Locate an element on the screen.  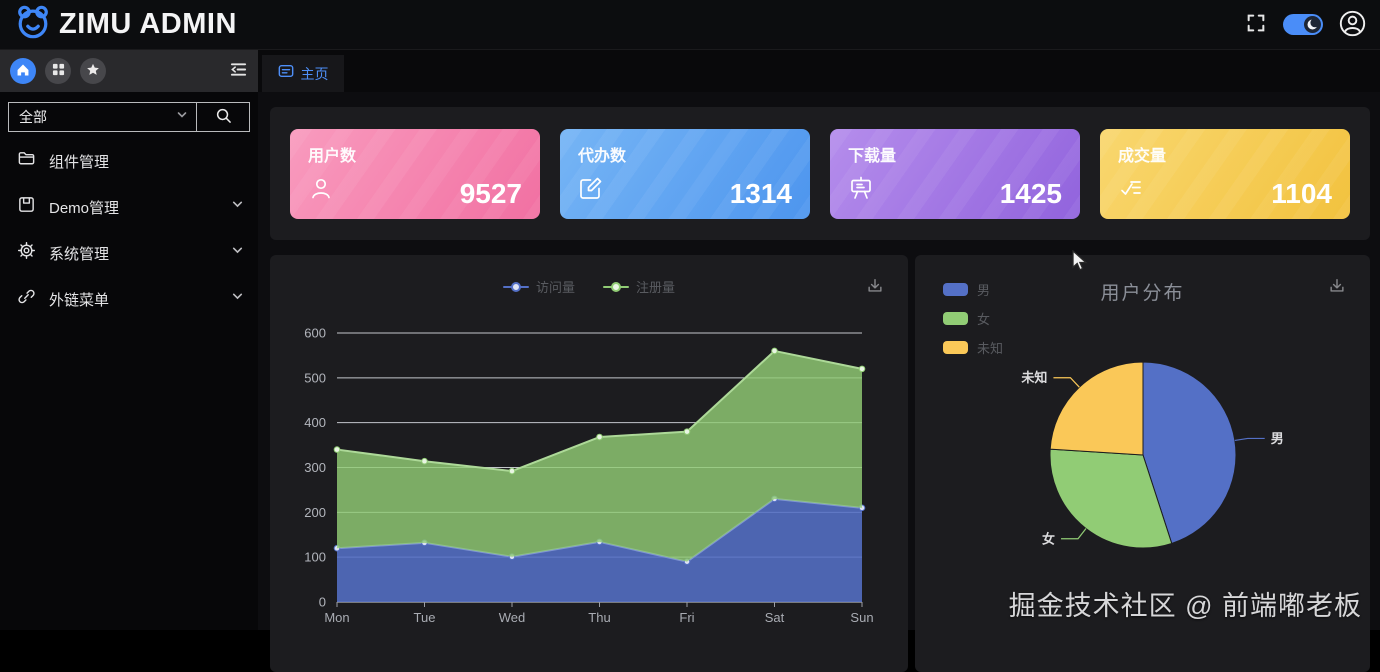
search-scope-select: 全部 is located at coordinates (102, 117).